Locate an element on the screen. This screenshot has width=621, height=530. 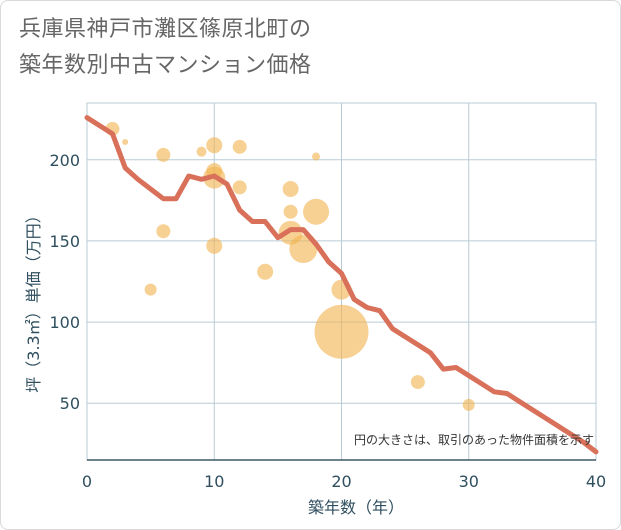
bubble-size-note: 円の大きさは、取引のあった物件面積を示す is located at coordinates (474, 439).